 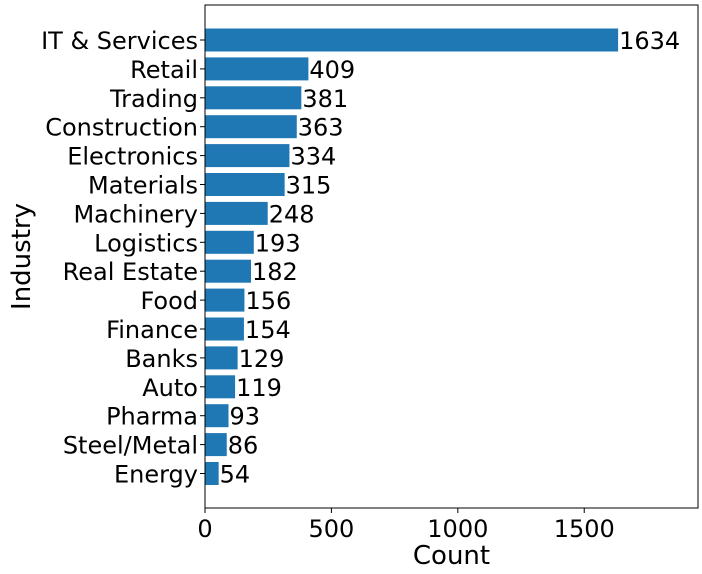 I want to click on bar-value-label: 409, so click(x=332, y=70).